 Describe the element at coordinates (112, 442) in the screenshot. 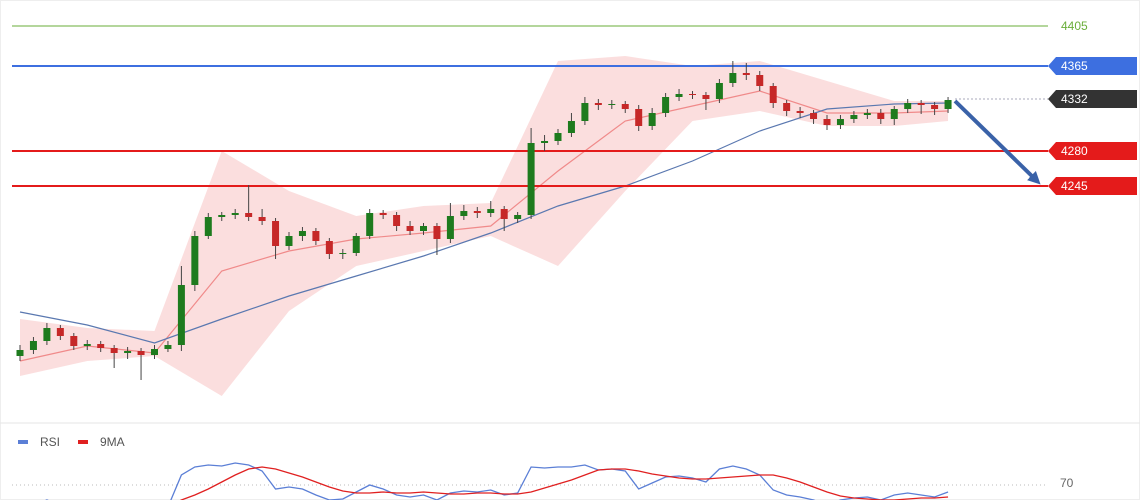

I see `legend-label: 9MA` at that location.